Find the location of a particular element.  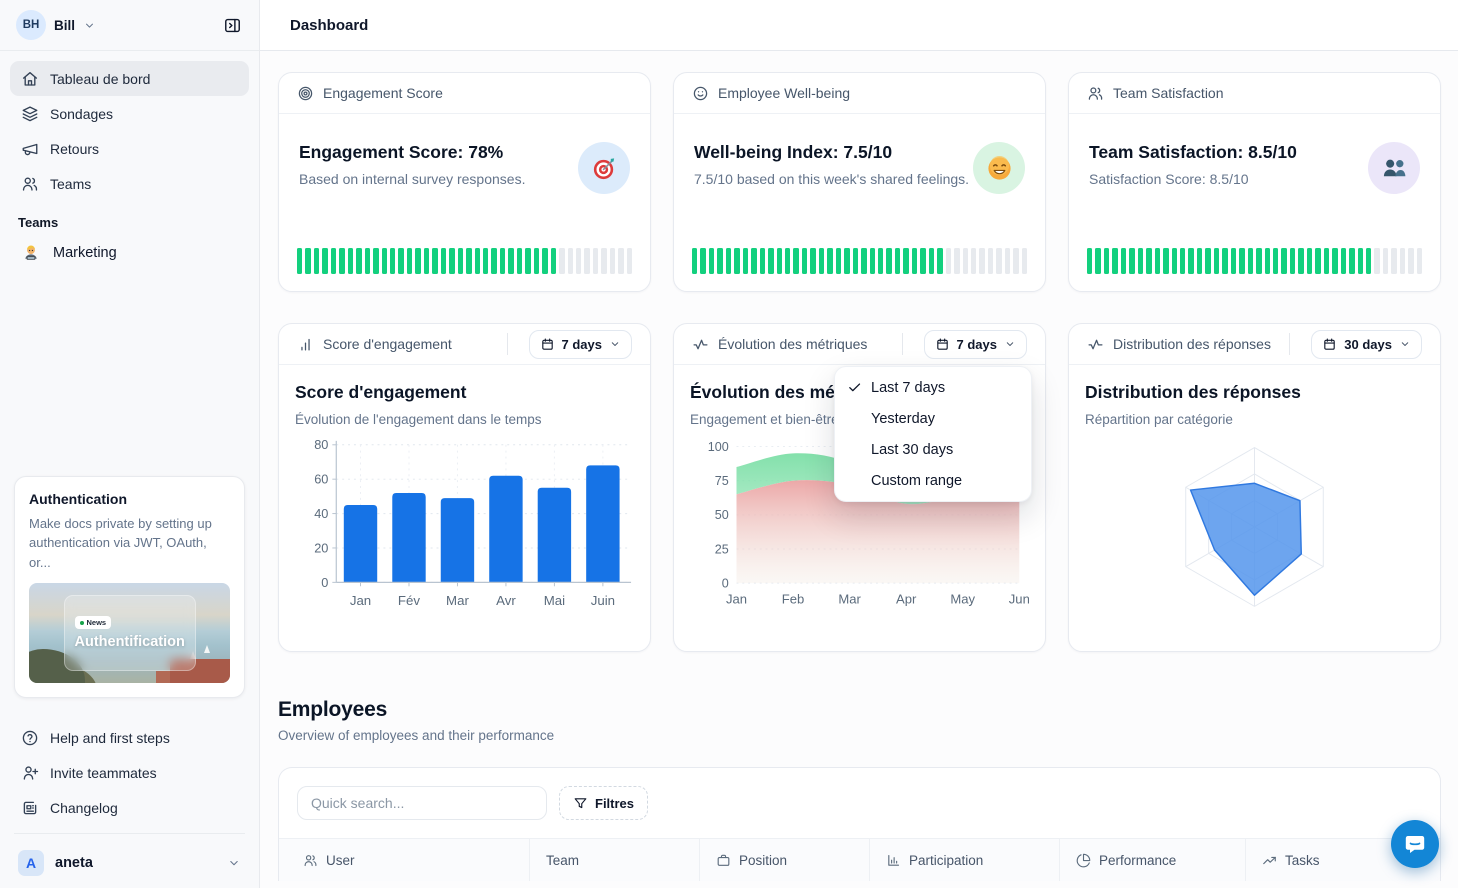

bar-chart-axis-icon is located at coordinates (893, 860).